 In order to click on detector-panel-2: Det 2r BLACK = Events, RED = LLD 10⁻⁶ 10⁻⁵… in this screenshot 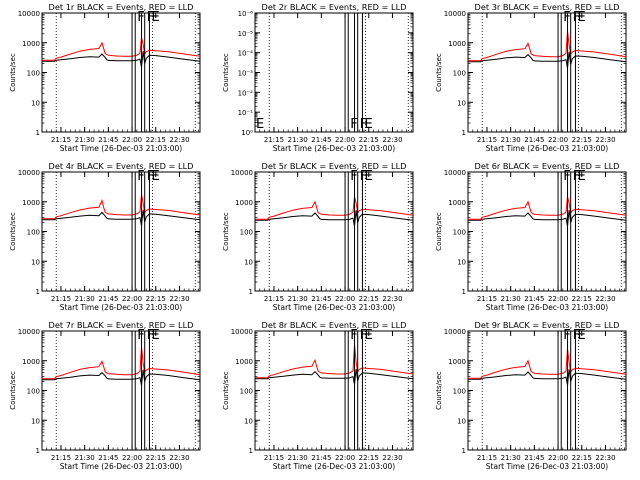, I will do `click(318, 77)`.